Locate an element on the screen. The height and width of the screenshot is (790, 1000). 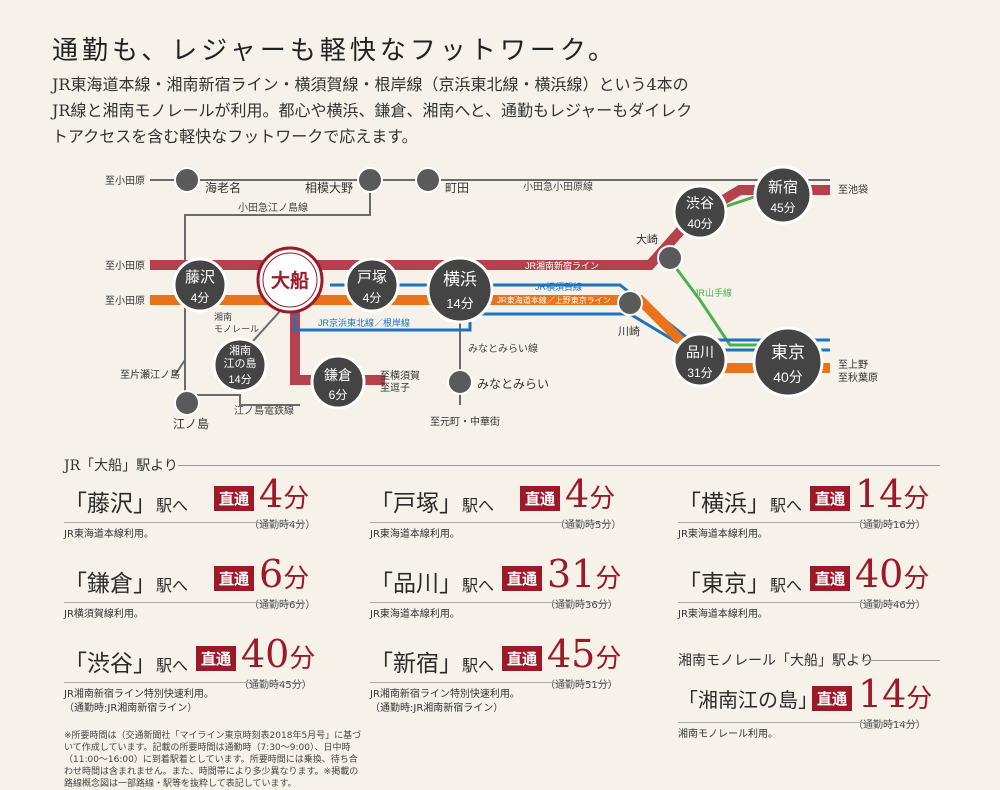
label-keihin-tohoku: JR京浜東北線／根岸線 is located at coordinates (364, 322).